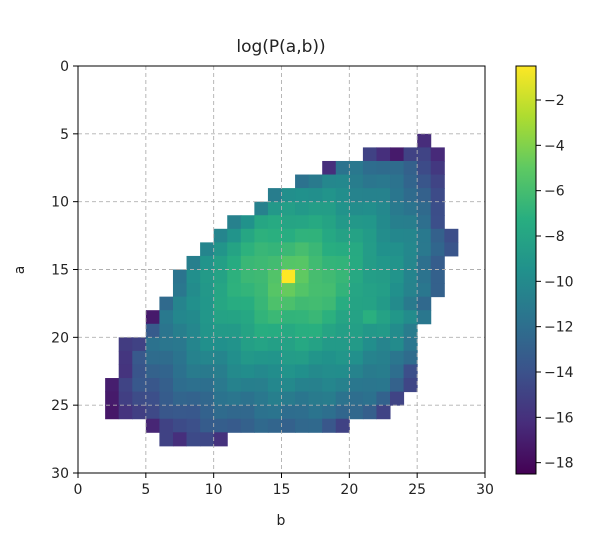 This screenshot has height=542, width=614. What do you see at coordinates (526, 270) in the screenshot?
I see `colorbar` at bounding box center [526, 270].